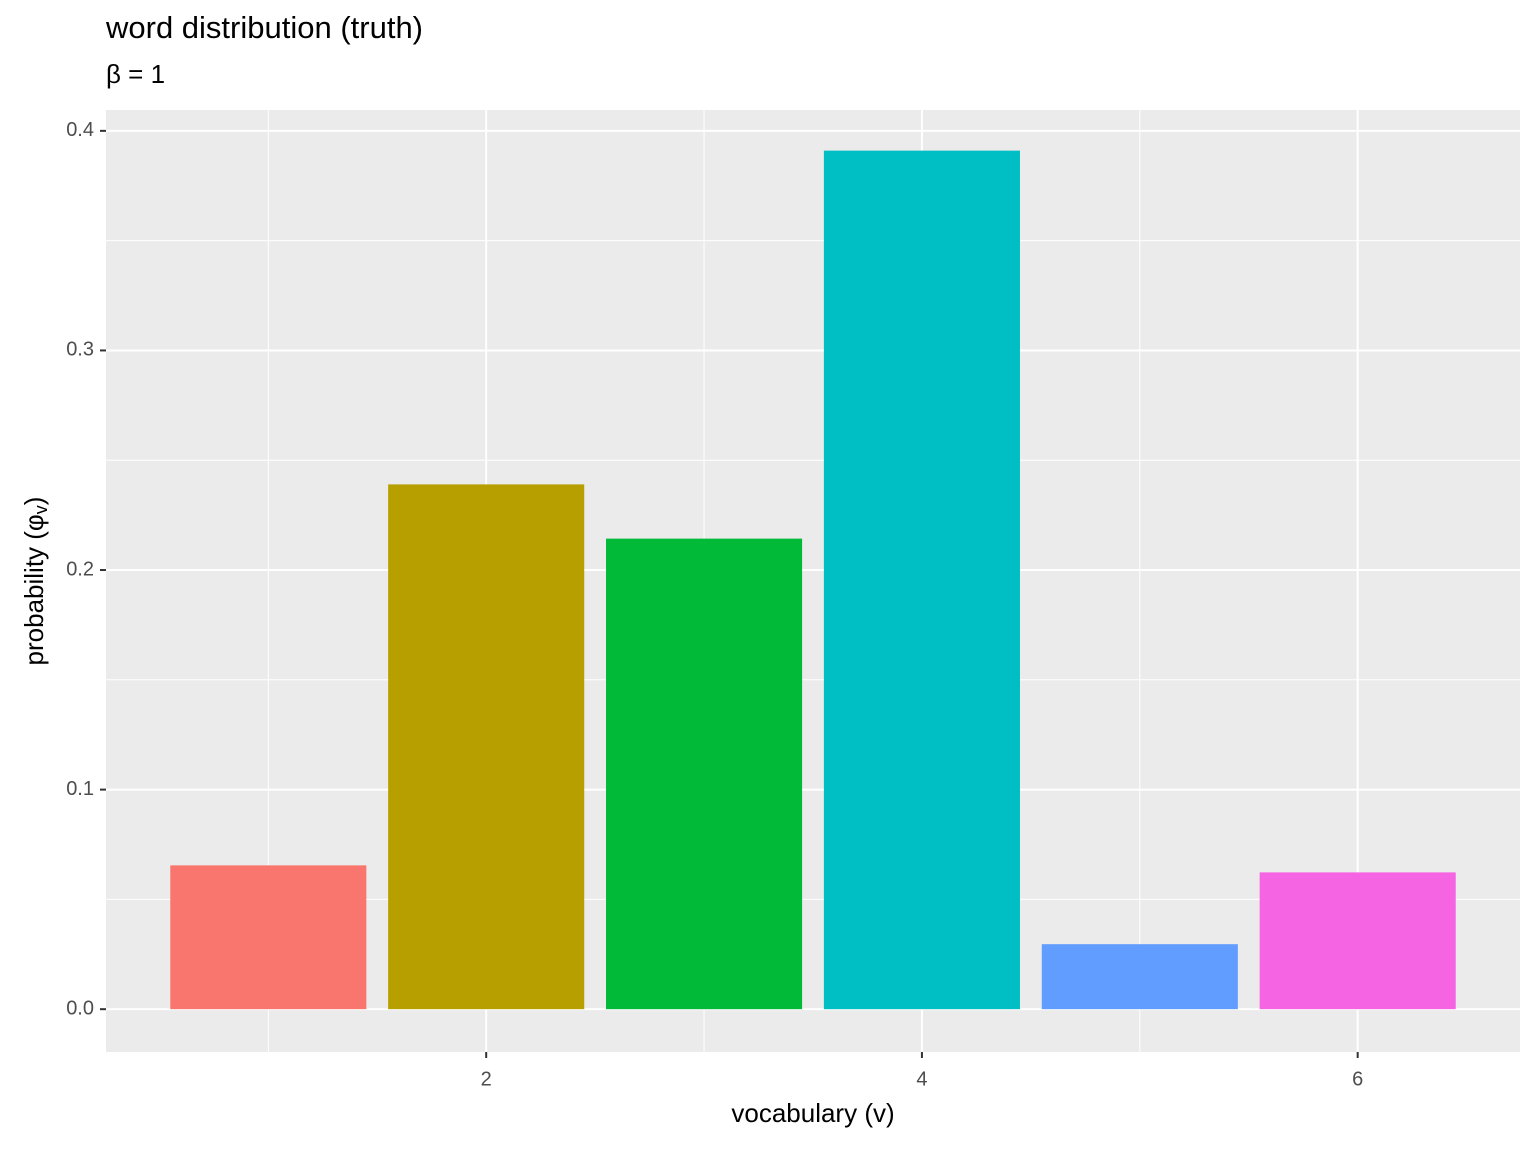 The height and width of the screenshot is (1157, 1536). What do you see at coordinates (34, 589) in the screenshot?
I see `y-axis-title-text: probability (φ` at bounding box center [34, 589].